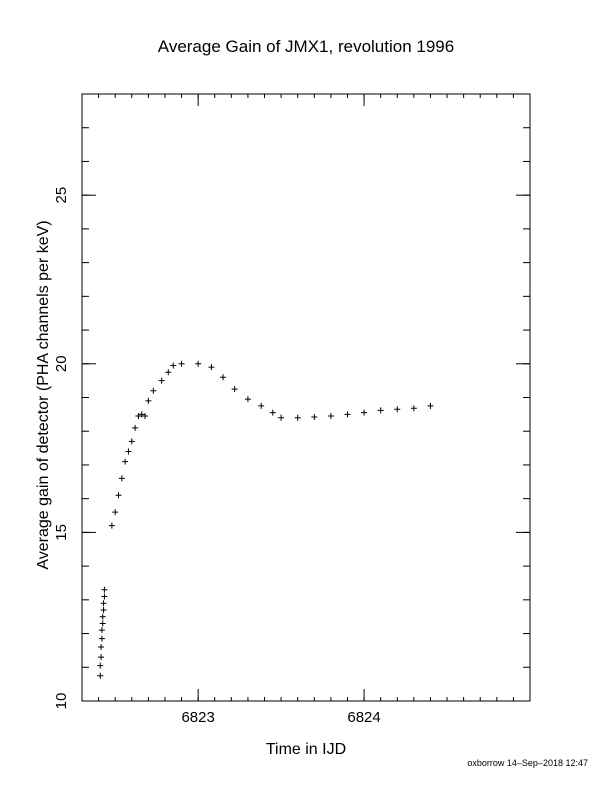 Image resolution: width=612 pixels, height=792 pixels. What do you see at coordinates (363, 717) in the screenshot?
I see `x-tick-label: 6824` at bounding box center [363, 717].